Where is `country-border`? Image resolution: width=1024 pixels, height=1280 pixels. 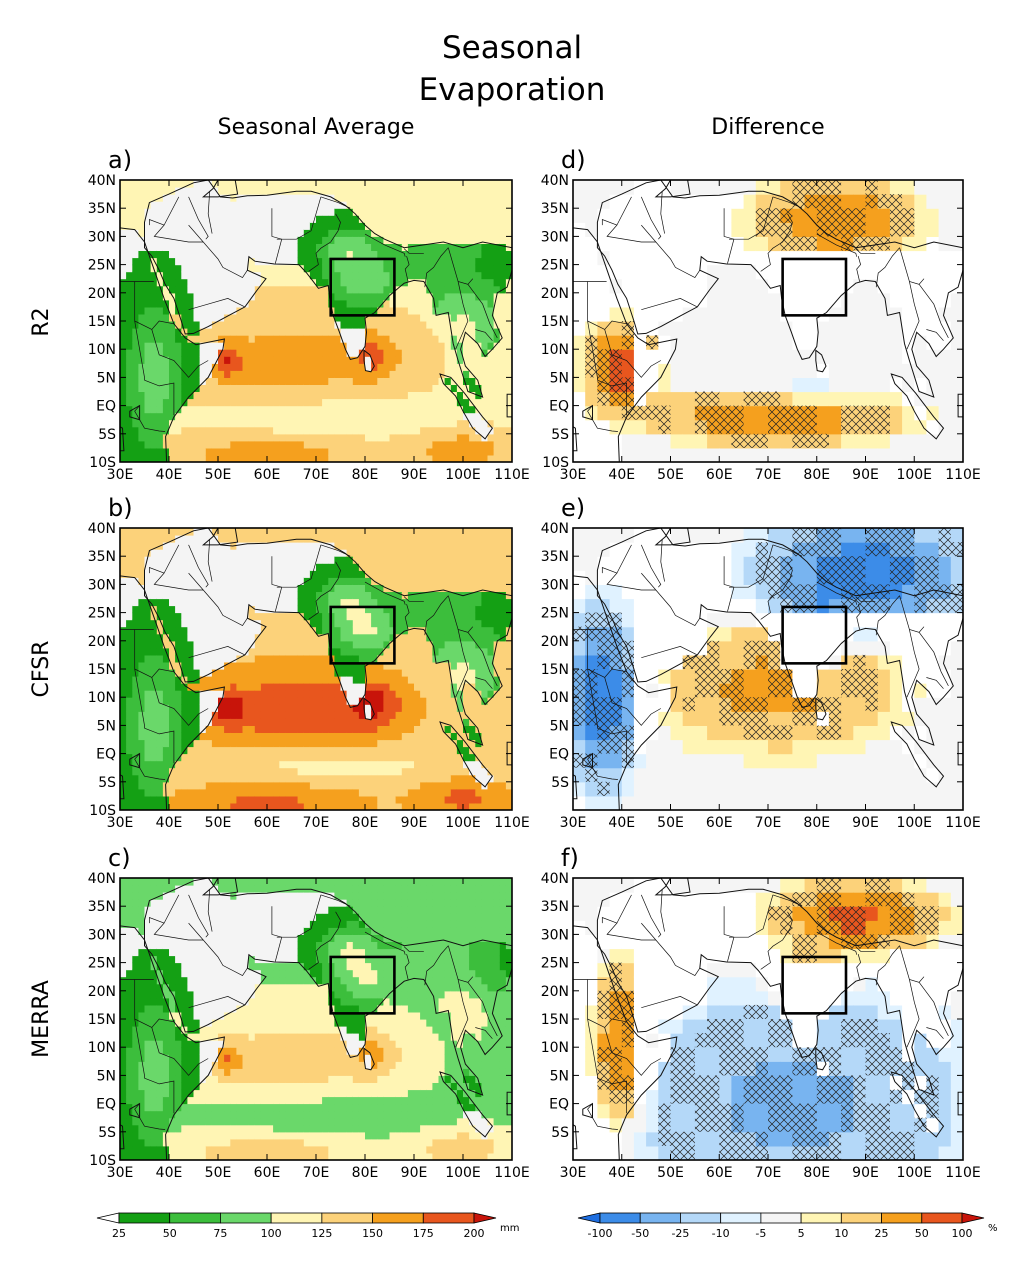 country-border is located at coordinates (436, 267).